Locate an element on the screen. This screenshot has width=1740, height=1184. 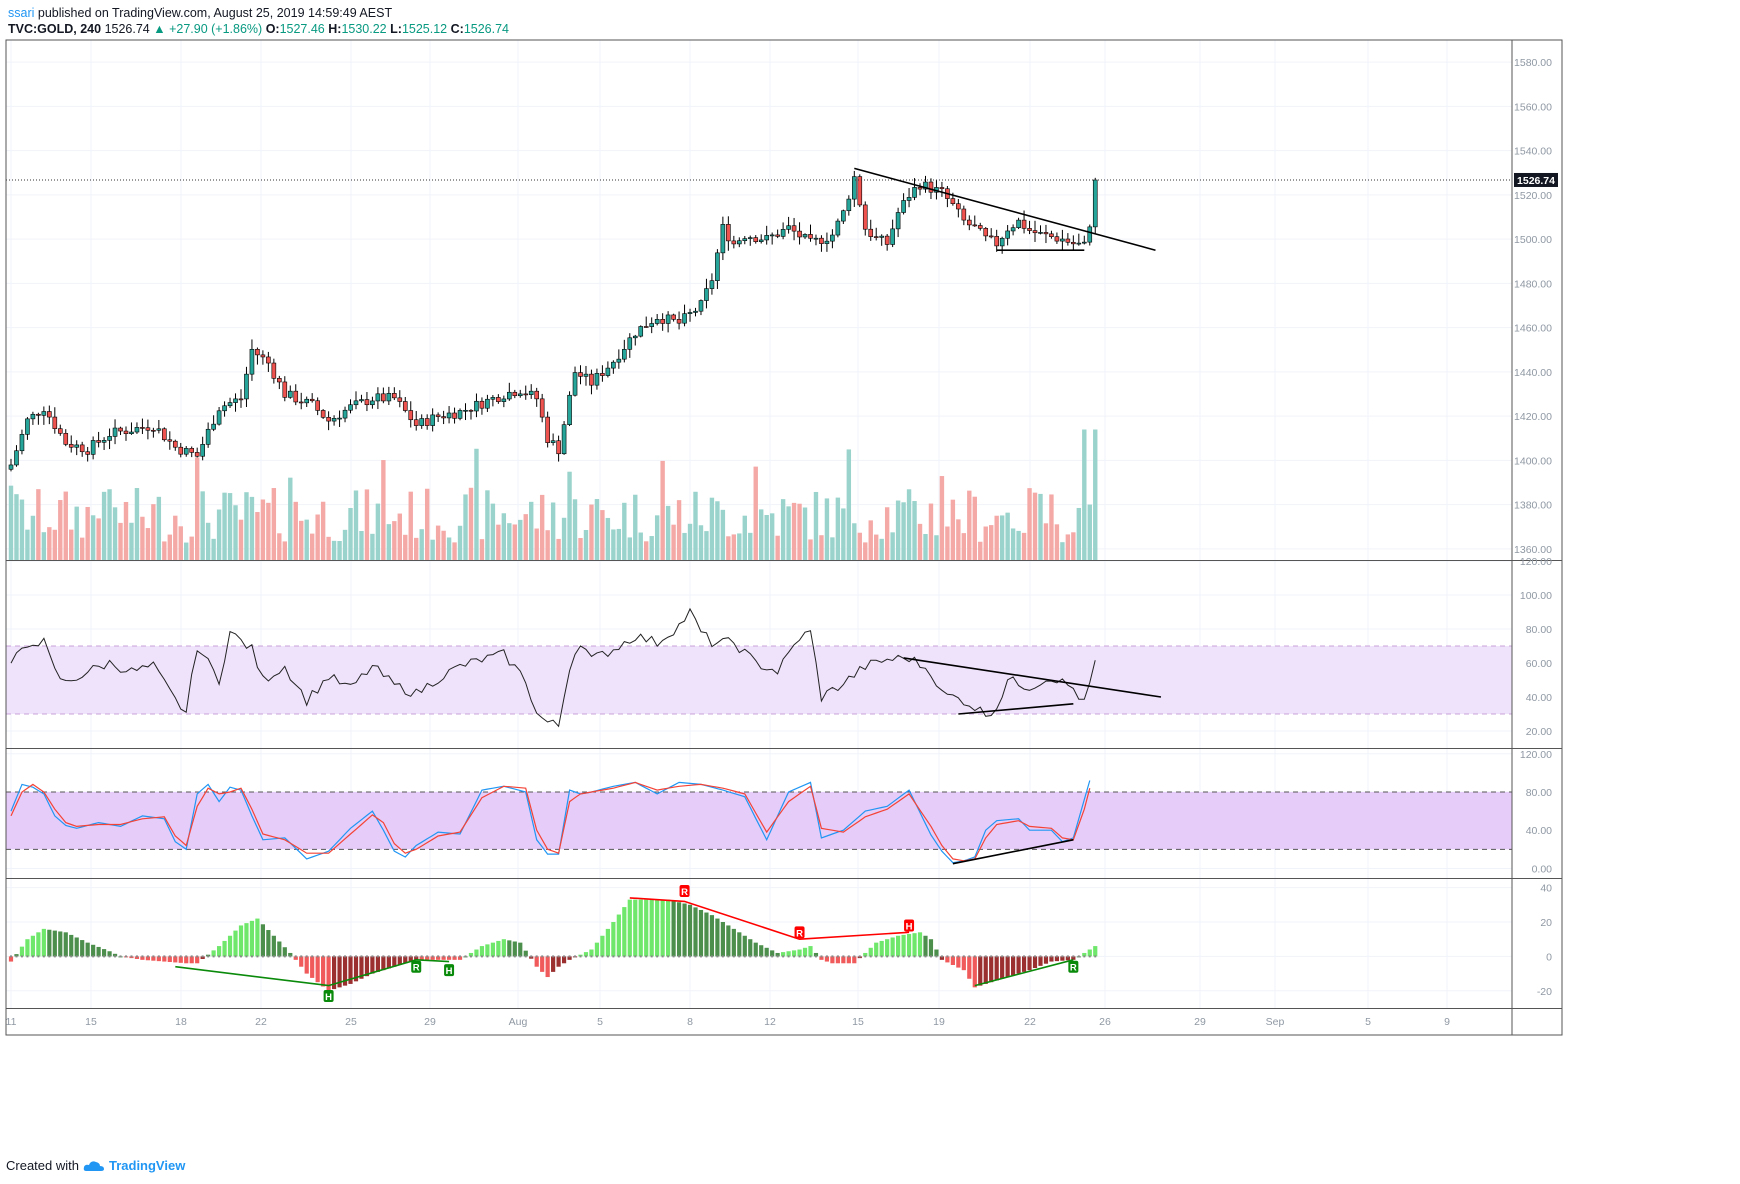
price-tick-label: 1520.00 is located at coordinates (1533, 196).